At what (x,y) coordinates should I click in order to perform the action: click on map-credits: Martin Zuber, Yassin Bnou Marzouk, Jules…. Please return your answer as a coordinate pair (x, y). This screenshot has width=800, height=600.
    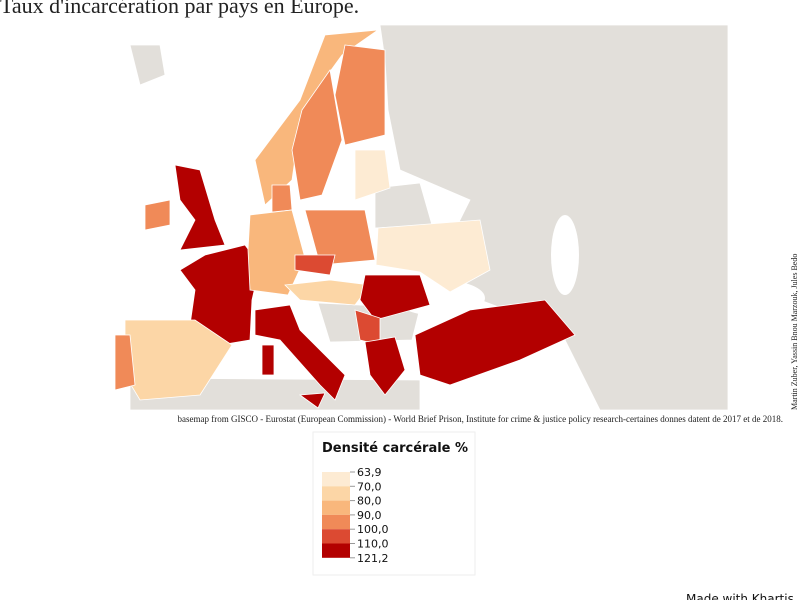
    Looking at the image, I should click on (794, 332).